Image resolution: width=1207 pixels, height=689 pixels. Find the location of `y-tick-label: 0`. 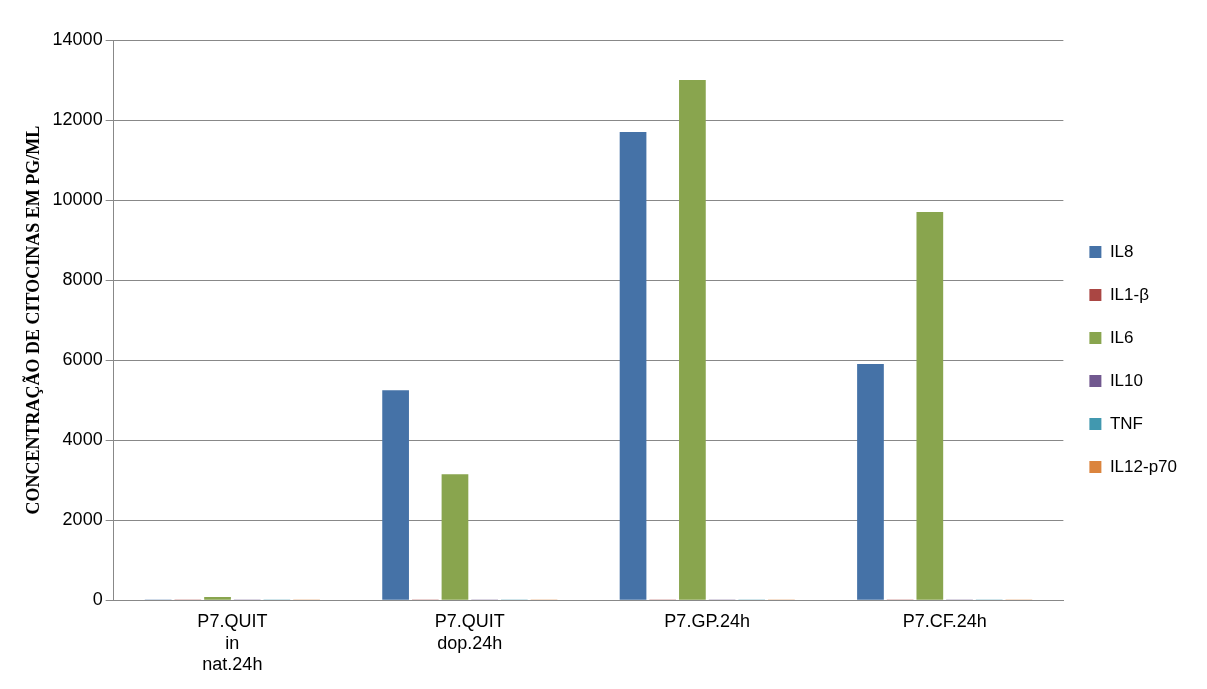

y-tick-label: 0 is located at coordinates (97, 599).